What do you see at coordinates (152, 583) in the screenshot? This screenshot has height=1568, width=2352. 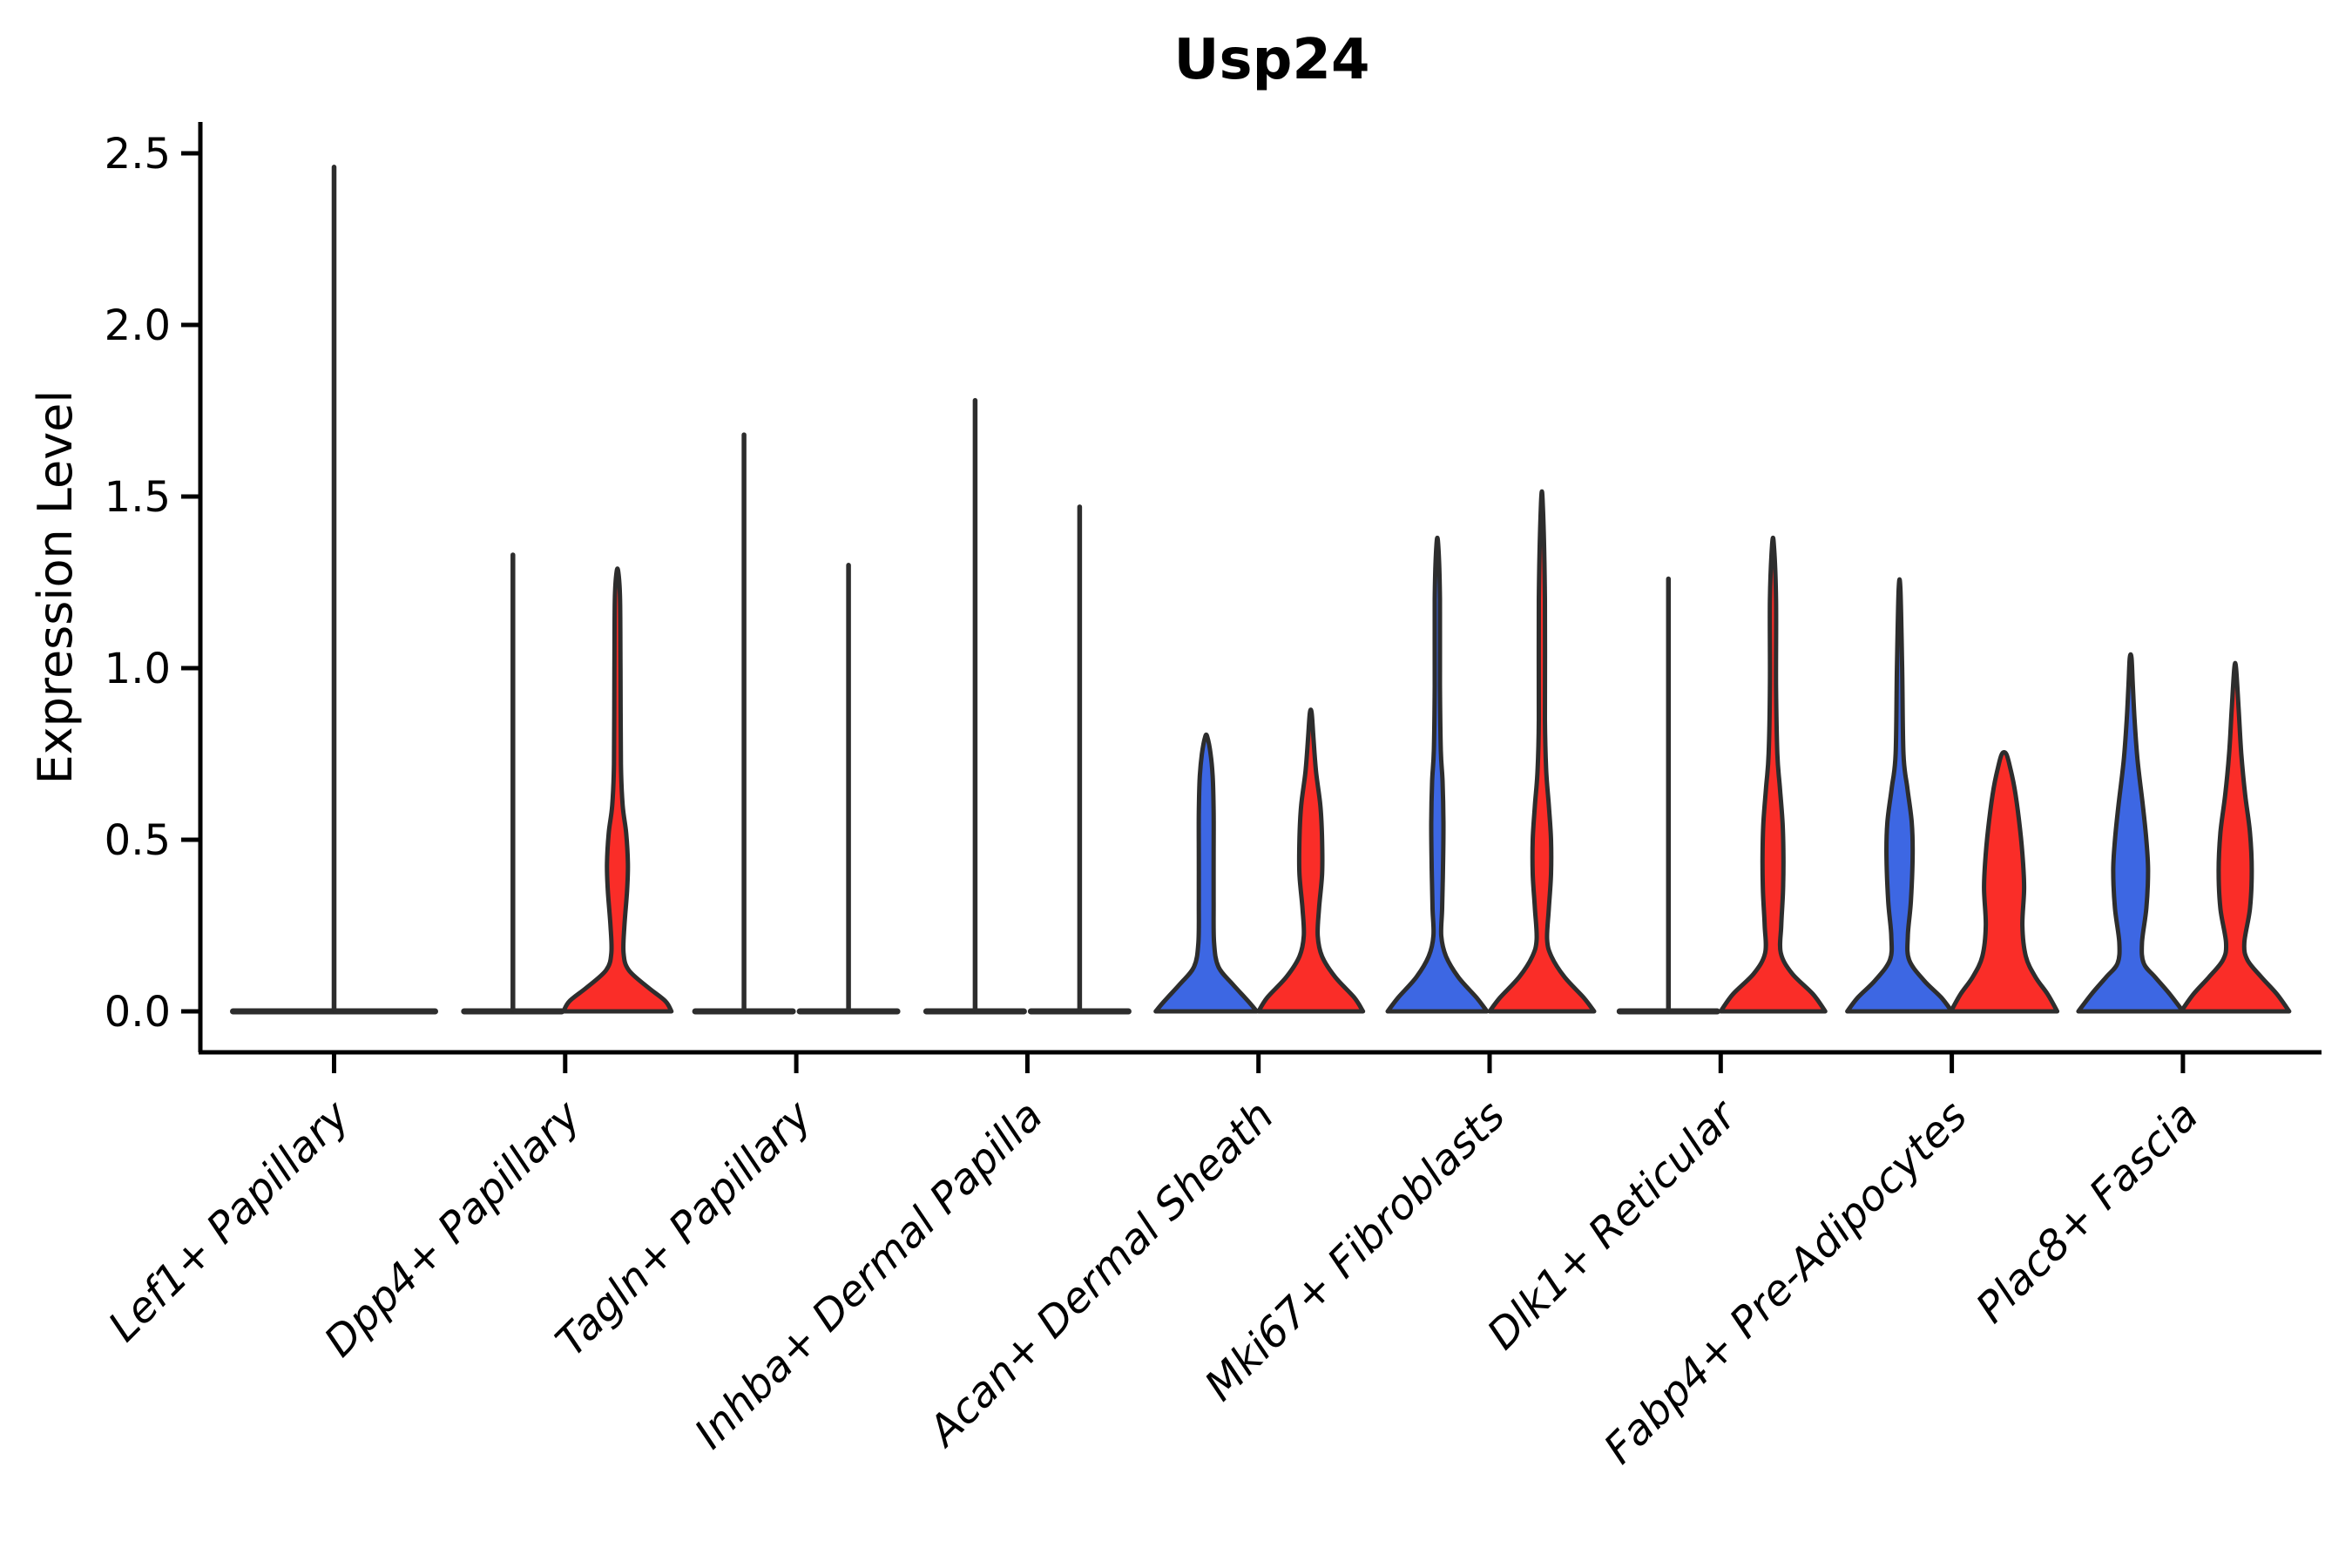 I see `y-ticks-layer: 0.0 0.5 1.0 1.5 2.0 2.5` at bounding box center [152, 583].